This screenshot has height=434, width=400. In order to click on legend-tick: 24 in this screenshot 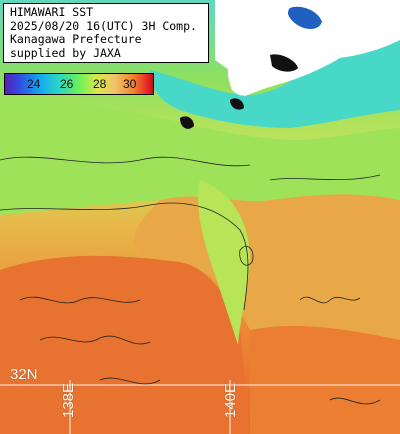, I will do `click(34, 84)`.